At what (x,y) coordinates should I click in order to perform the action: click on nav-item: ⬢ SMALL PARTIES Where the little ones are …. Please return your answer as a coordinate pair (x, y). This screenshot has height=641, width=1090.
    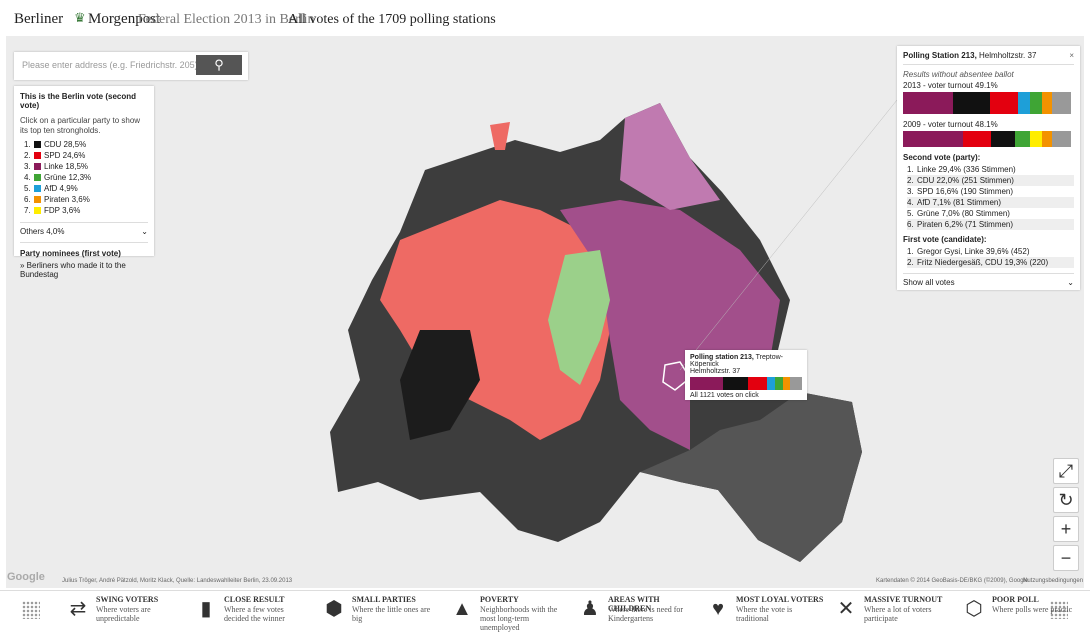
    Looking at the image, I should click on (384, 617).